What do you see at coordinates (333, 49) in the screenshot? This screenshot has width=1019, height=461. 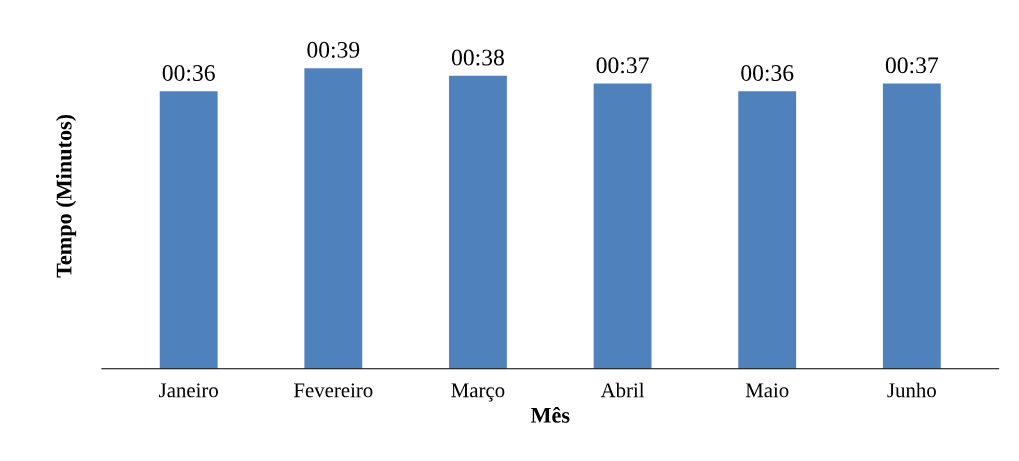 I see `data-label: 00:39` at bounding box center [333, 49].